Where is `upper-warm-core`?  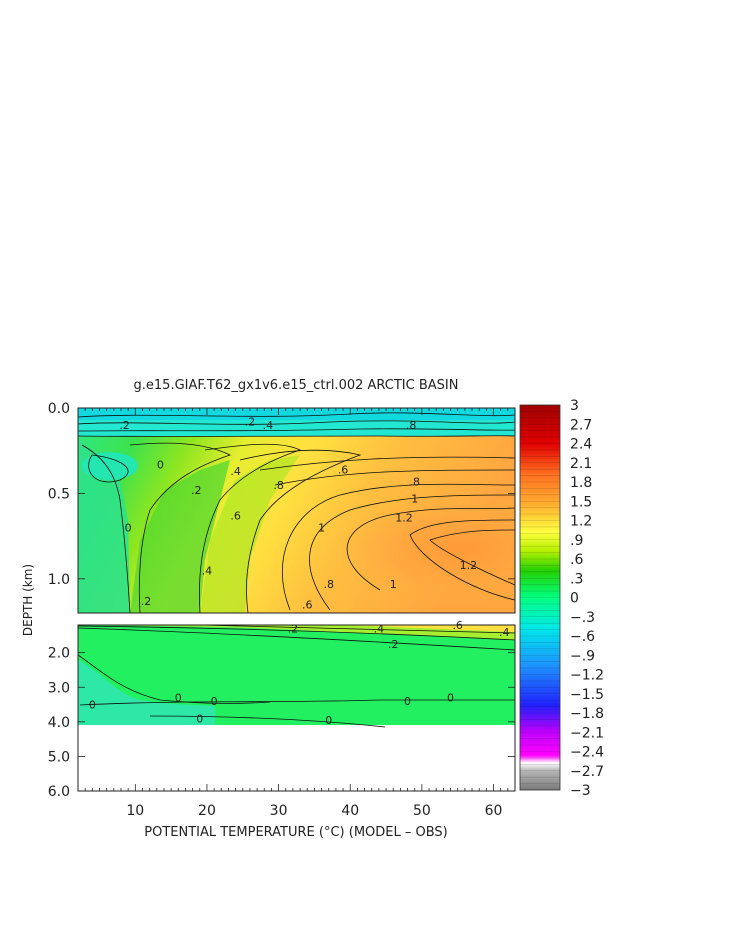
upper-warm-core is located at coordinates (427, 550).